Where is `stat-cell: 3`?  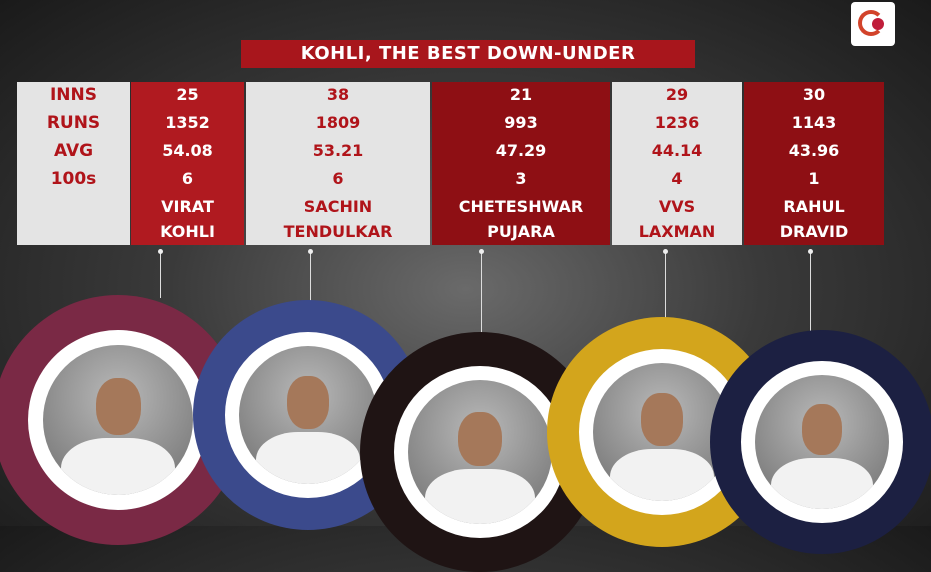 stat-cell: 3 is located at coordinates (521, 178).